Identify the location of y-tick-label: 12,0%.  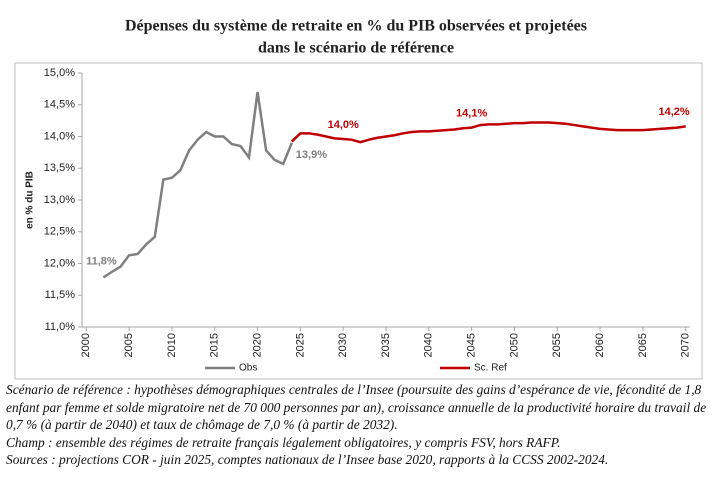
(59, 263).